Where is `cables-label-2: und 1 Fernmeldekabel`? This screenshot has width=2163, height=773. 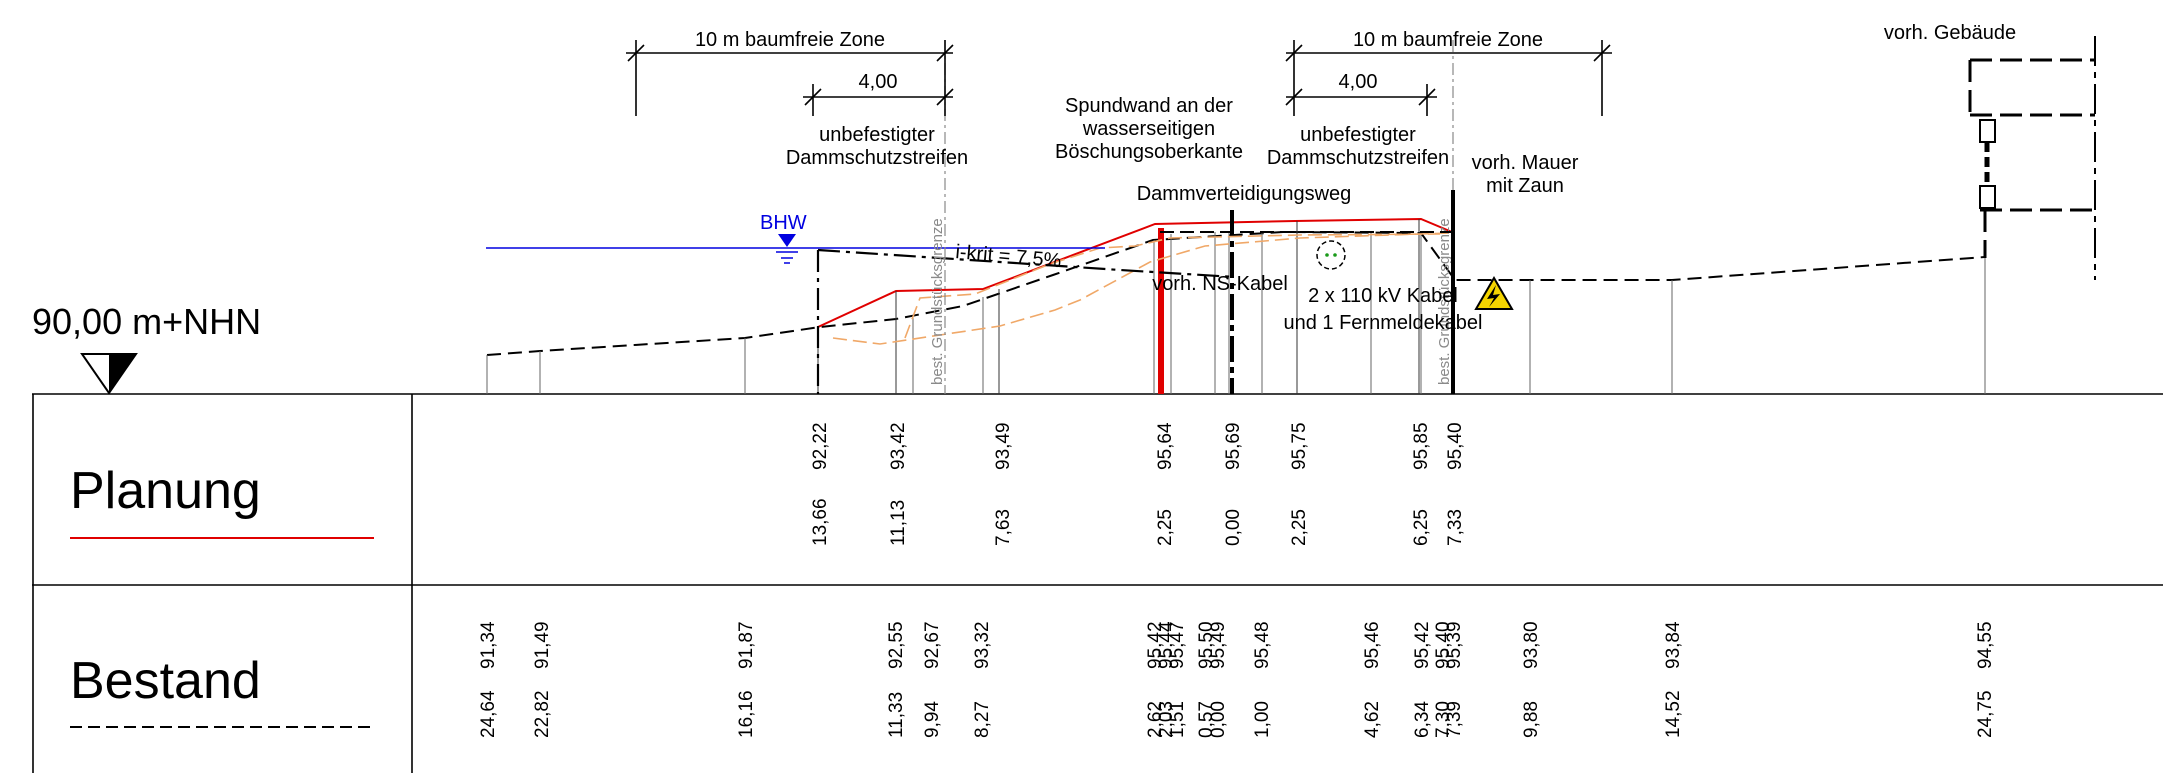
cables-label-2: und 1 Fernmeldekabel is located at coordinates (1382, 323).